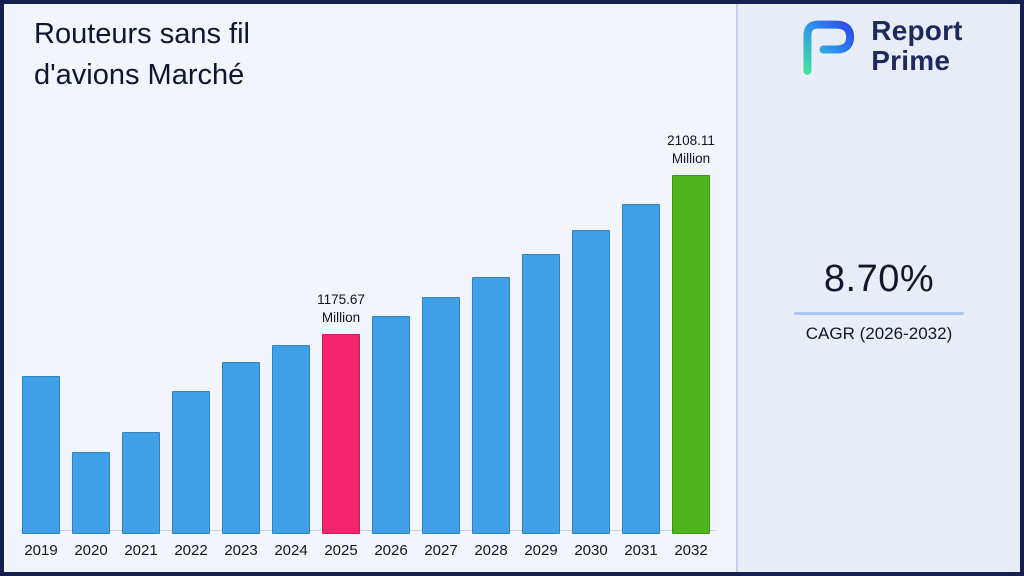 This screenshot has width=1024, height=576. Describe the element at coordinates (291, 550) in the screenshot. I see `axis-label-2024: 2024` at that location.